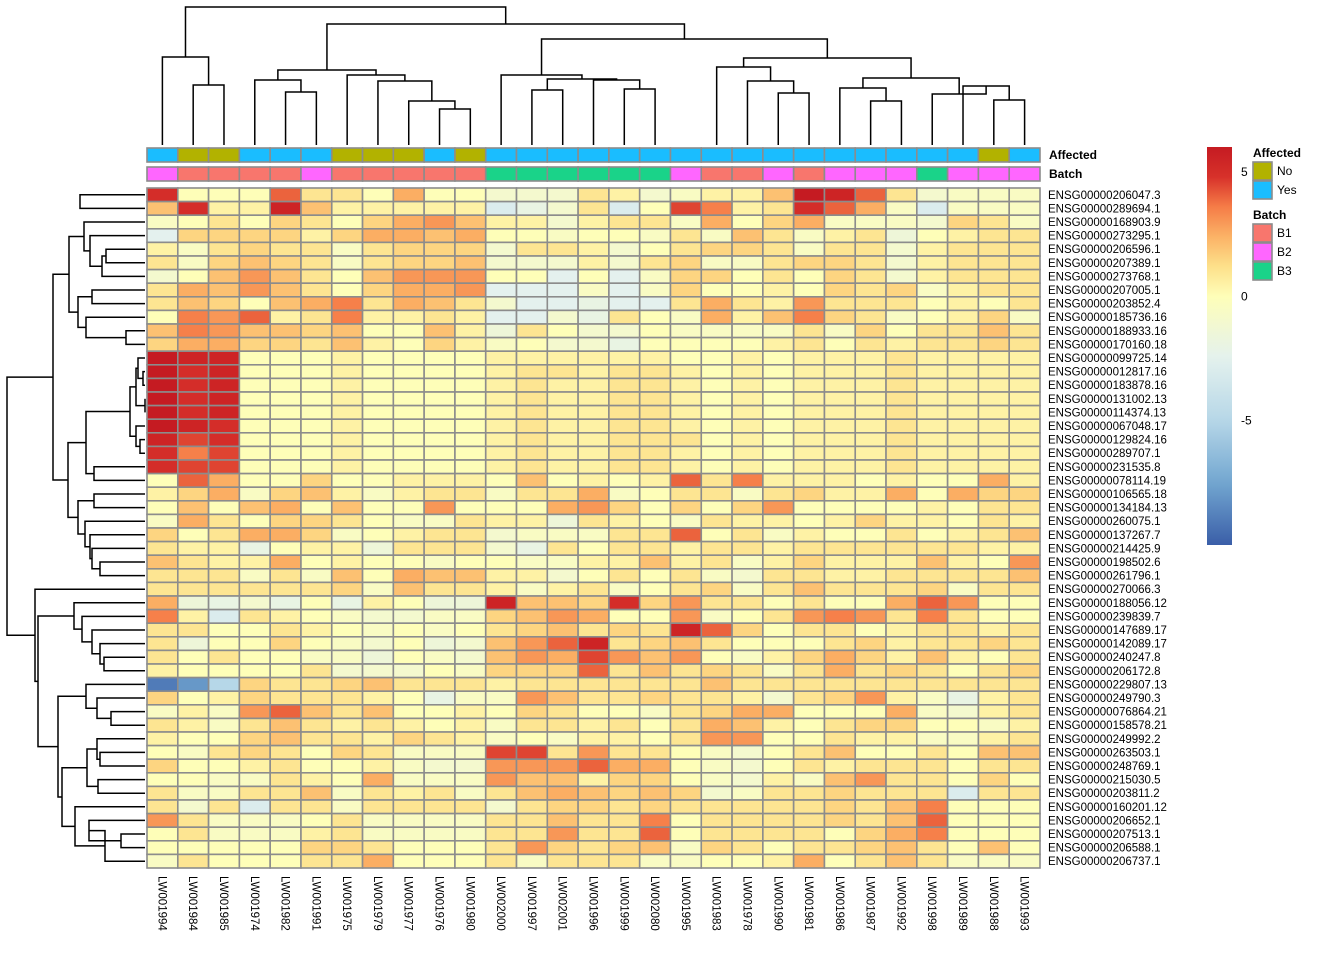 Image resolution: width=1344 pixels, height=960 pixels. I want to click on column-label: LW001989, so click(962, 903).